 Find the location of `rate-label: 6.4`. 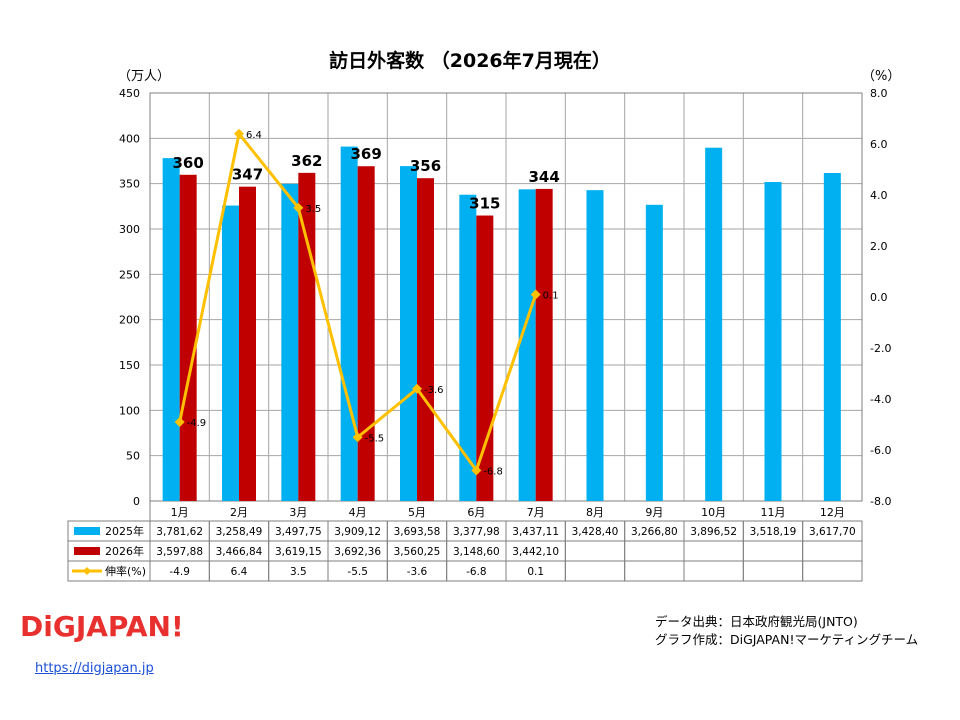

rate-label: 6.4 is located at coordinates (254, 135).